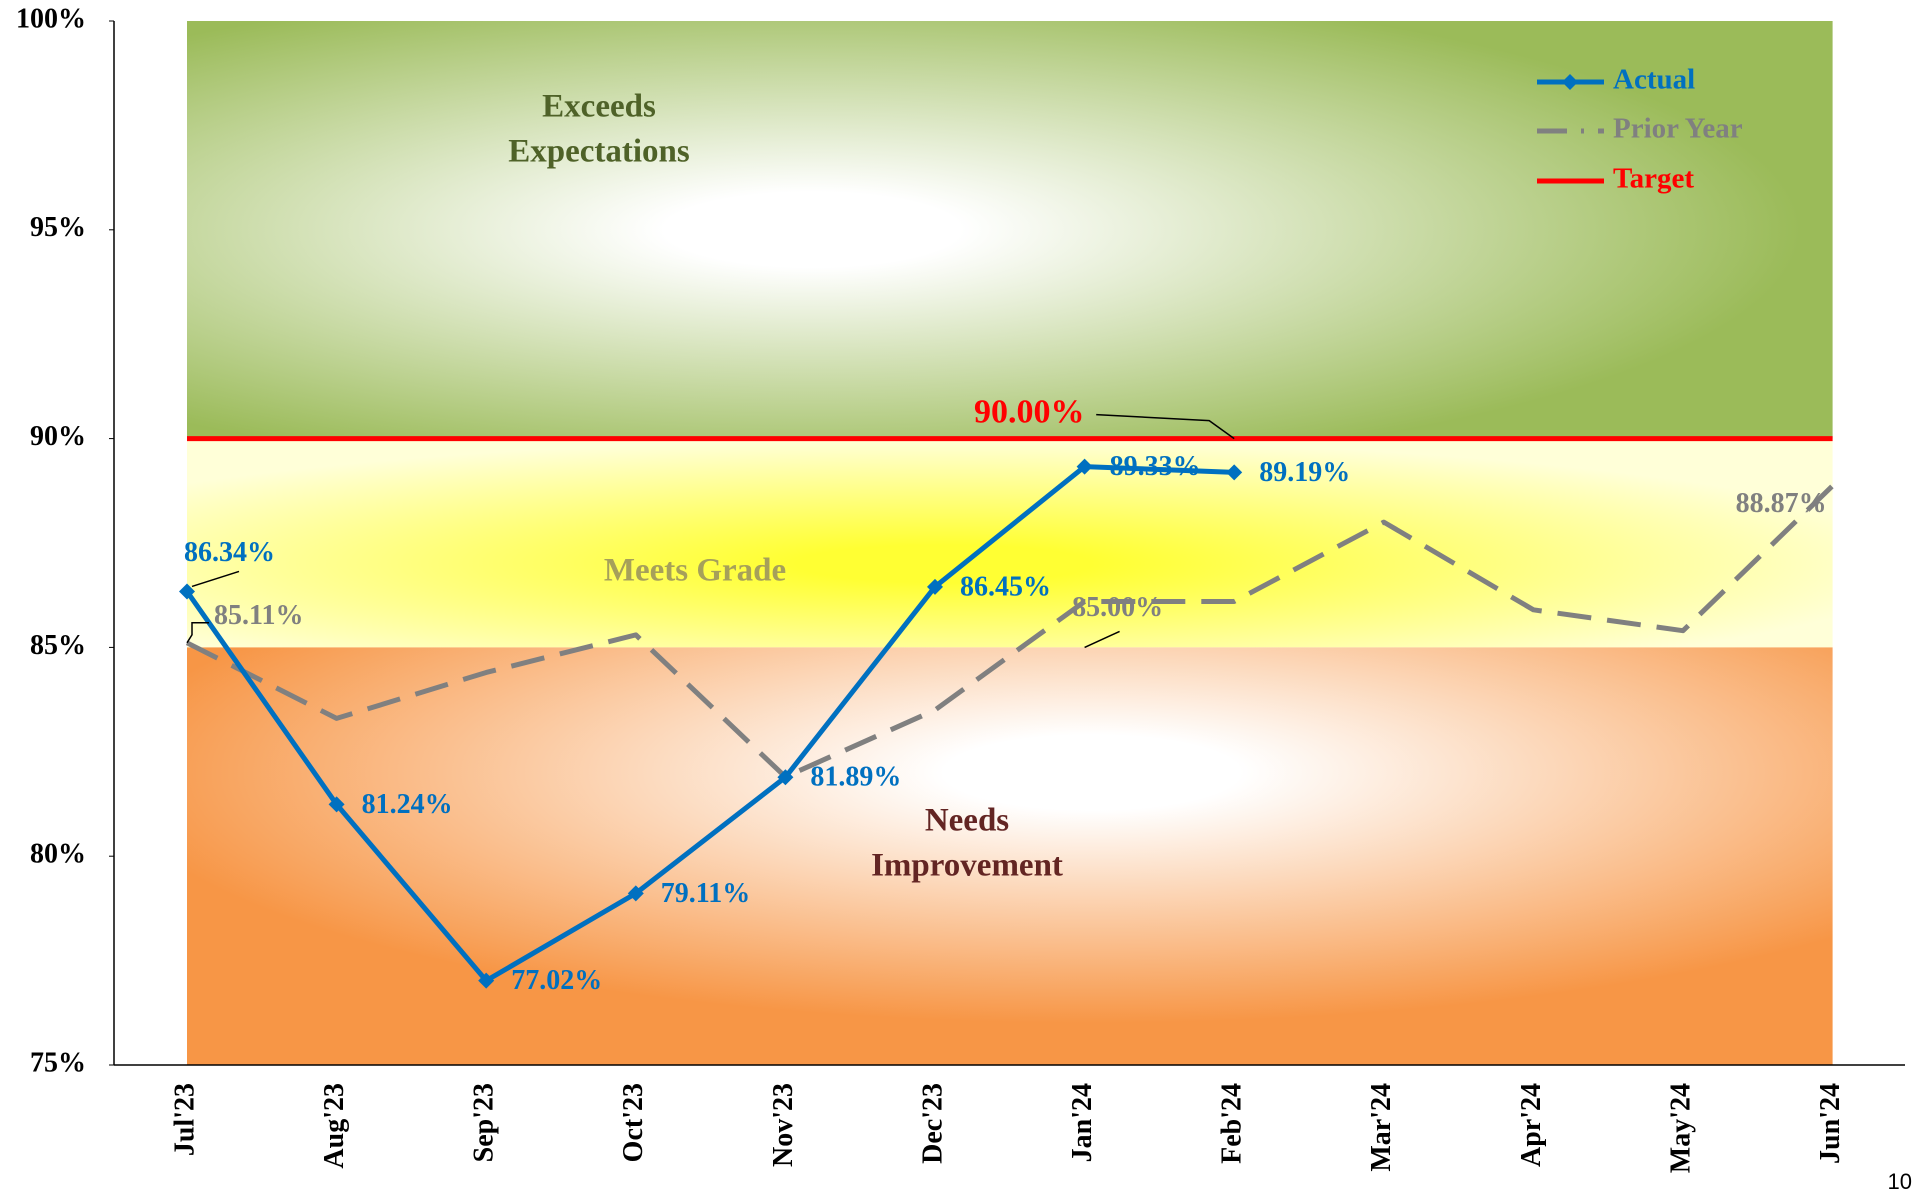  I want to click on y-tick-label: 90%, so click(58, 436).